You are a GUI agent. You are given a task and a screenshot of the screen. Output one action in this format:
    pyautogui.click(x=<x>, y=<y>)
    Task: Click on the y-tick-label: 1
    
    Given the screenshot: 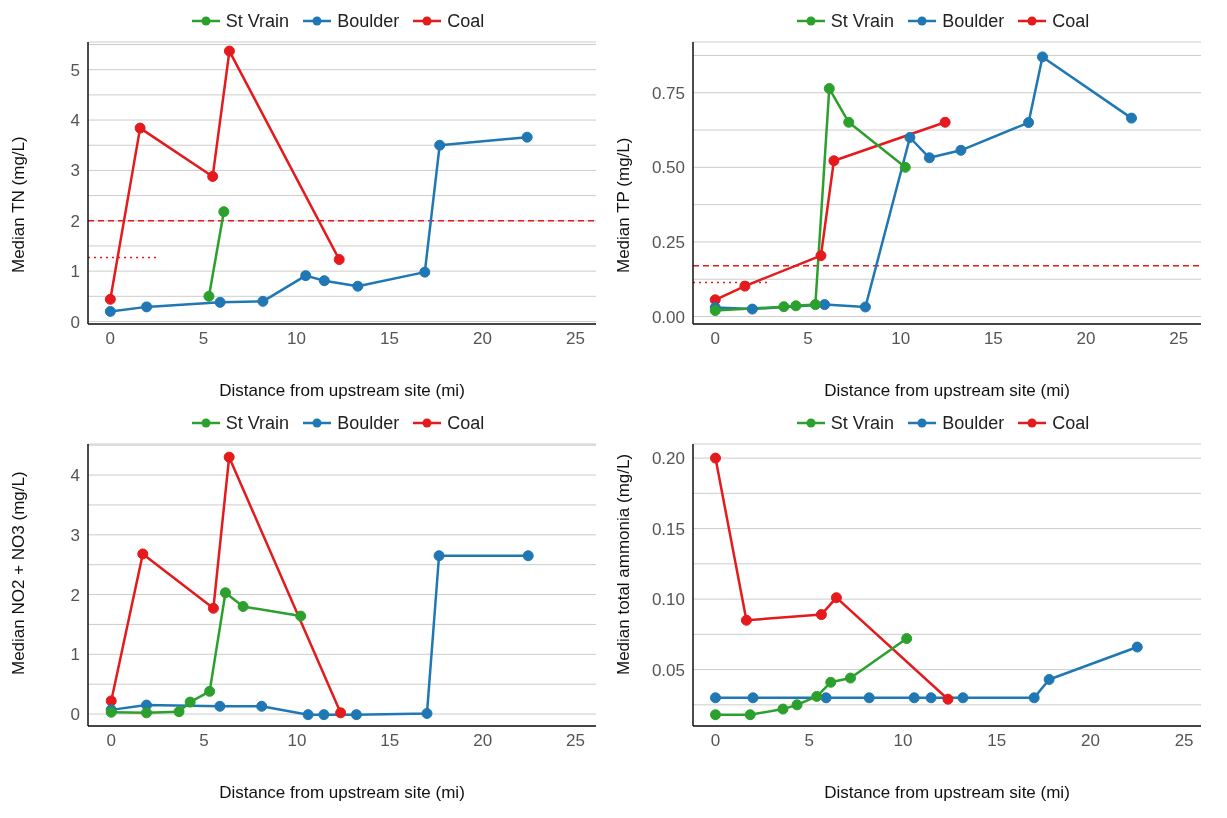 What is the action you would take?
    pyautogui.click(x=75, y=655)
    